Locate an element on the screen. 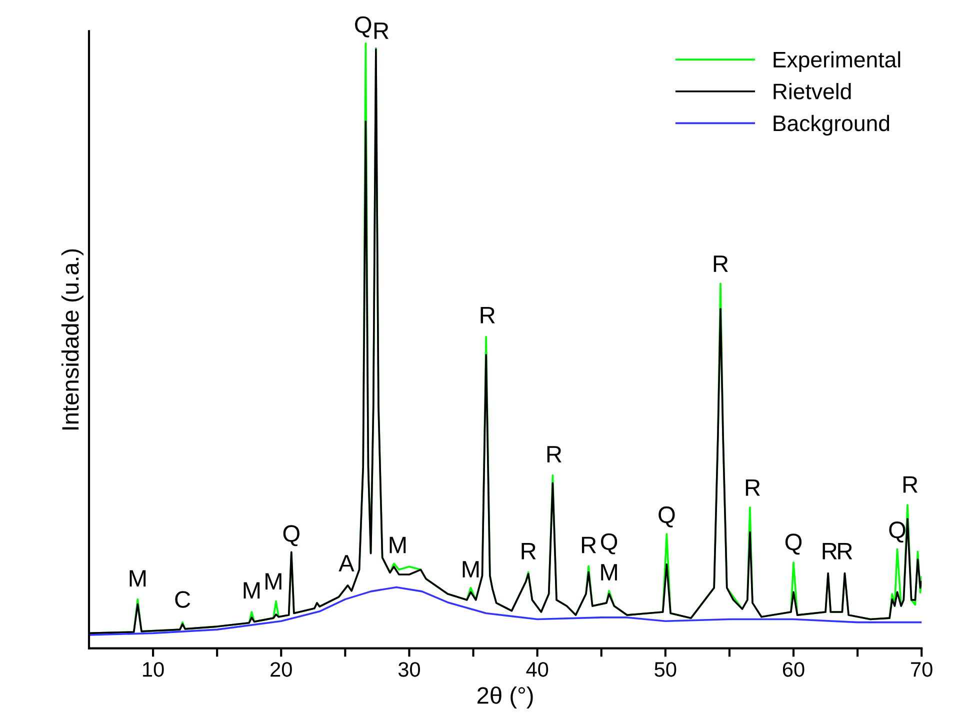 This screenshot has width=957, height=726. legend-label: Experimental is located at coordinates (837, 61).